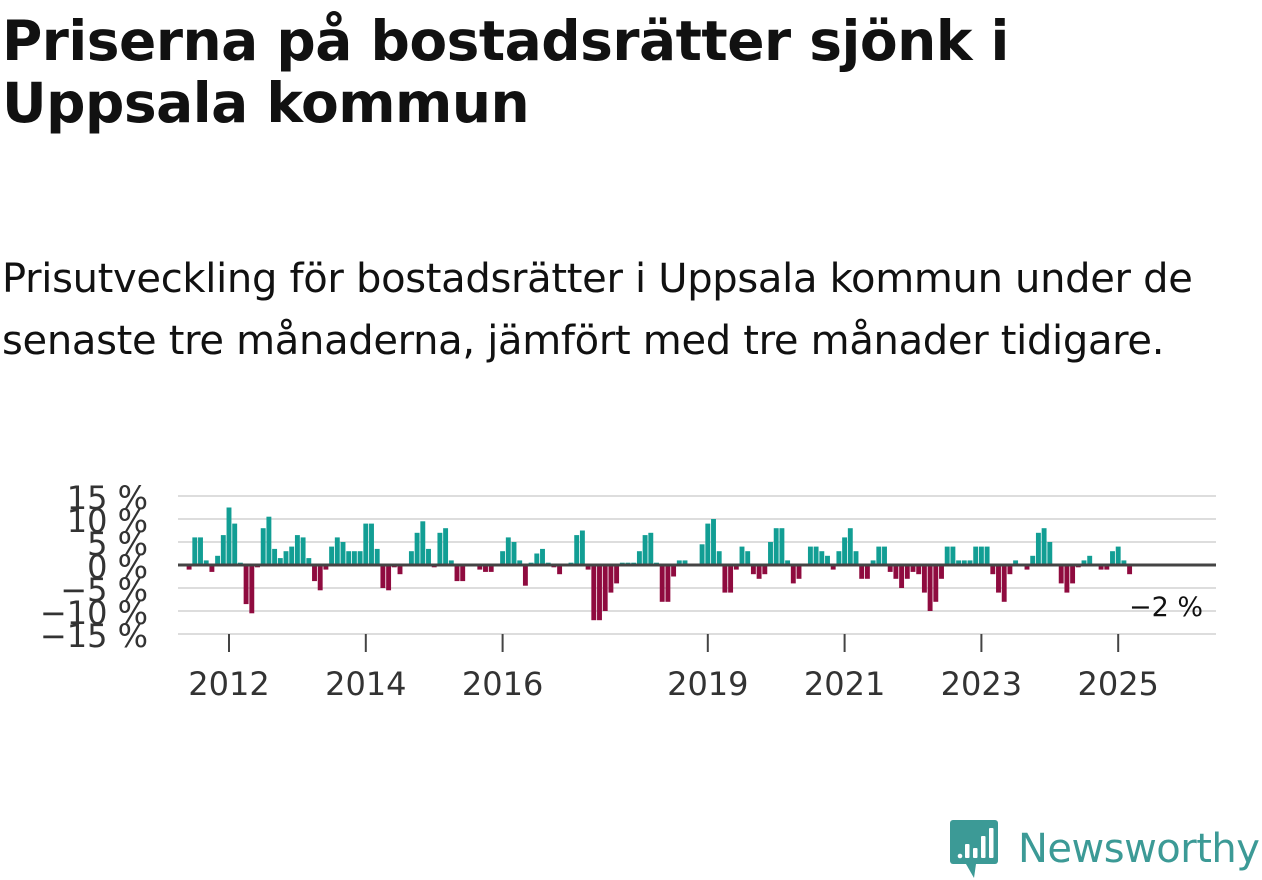 This screenshot has height=880, width=1262. What do you see at coordinates (844, 684) in the screenshot?
I see `x-tick-label: 2021` at bounding box center [844, 684].